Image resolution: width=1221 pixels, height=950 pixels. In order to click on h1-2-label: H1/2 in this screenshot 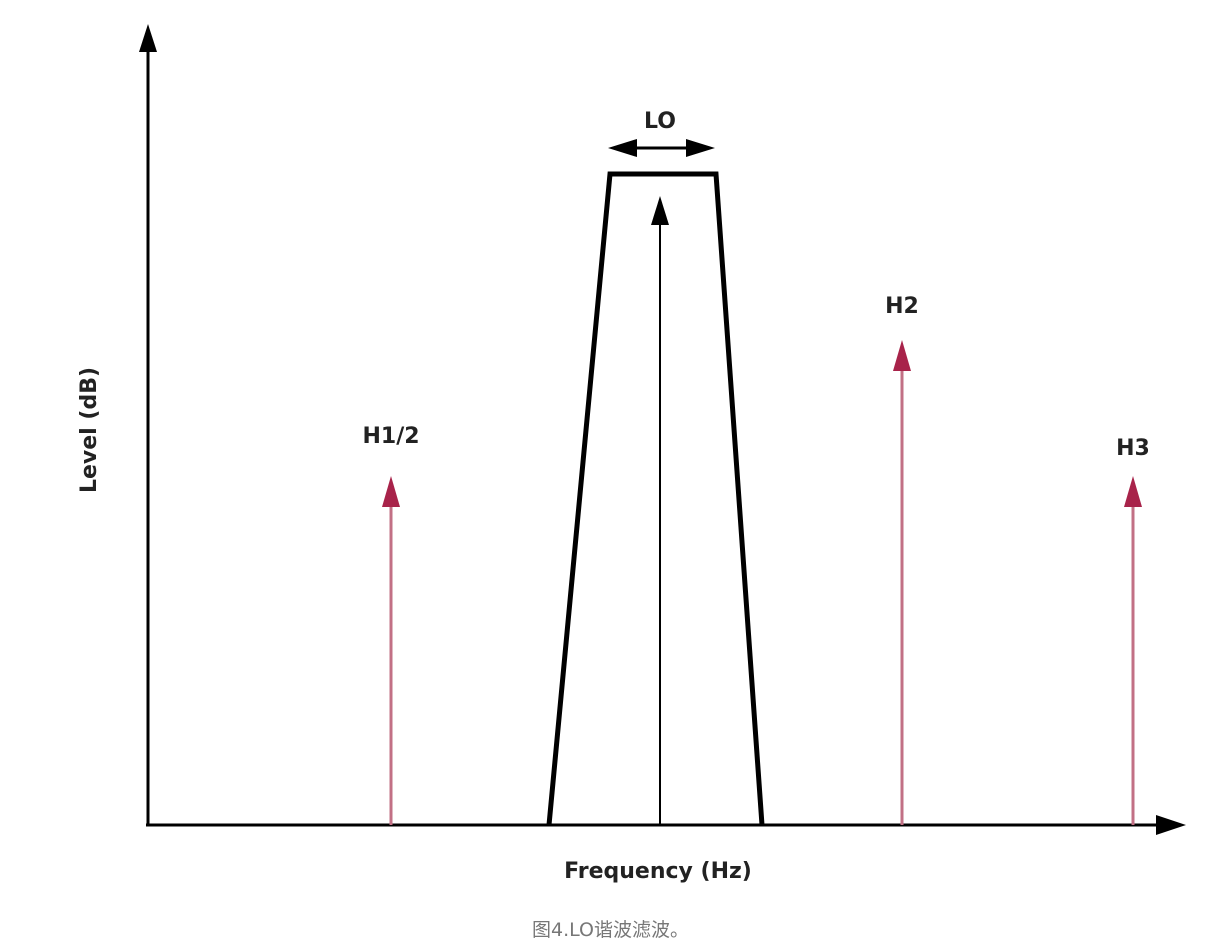, I will do `click(390, 436)`.